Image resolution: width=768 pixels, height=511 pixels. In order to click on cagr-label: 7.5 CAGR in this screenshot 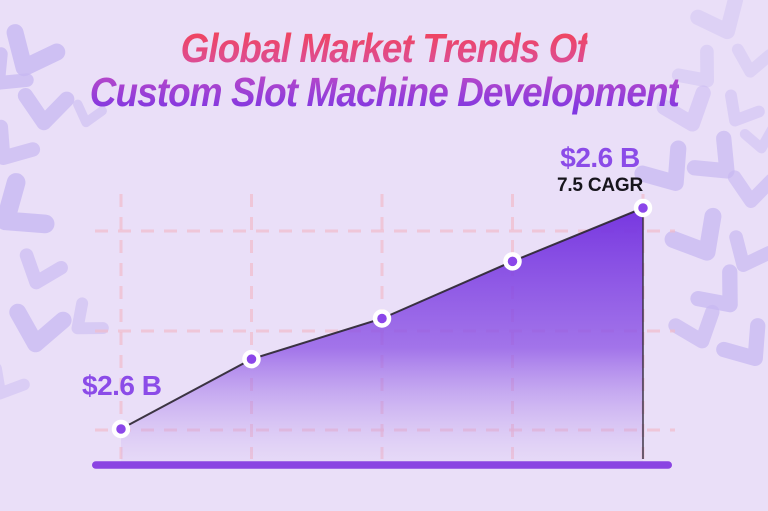, I will do `click(600, 185)`.